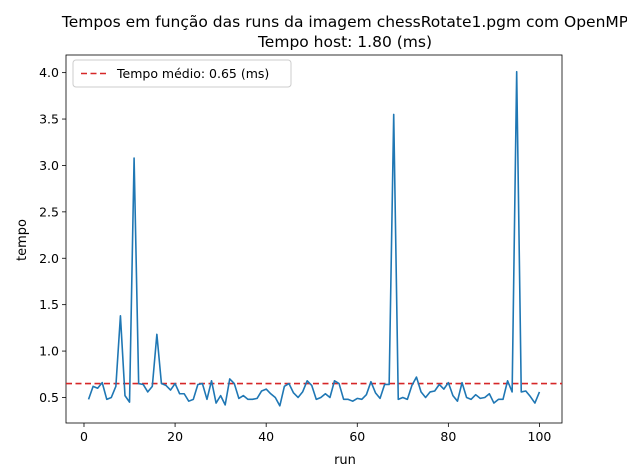 The width and height of the screenshot is (627, 476). Describe the element at coordinates (84, 436) in the screenshot. I see `x-tick-label: 0` at that location.